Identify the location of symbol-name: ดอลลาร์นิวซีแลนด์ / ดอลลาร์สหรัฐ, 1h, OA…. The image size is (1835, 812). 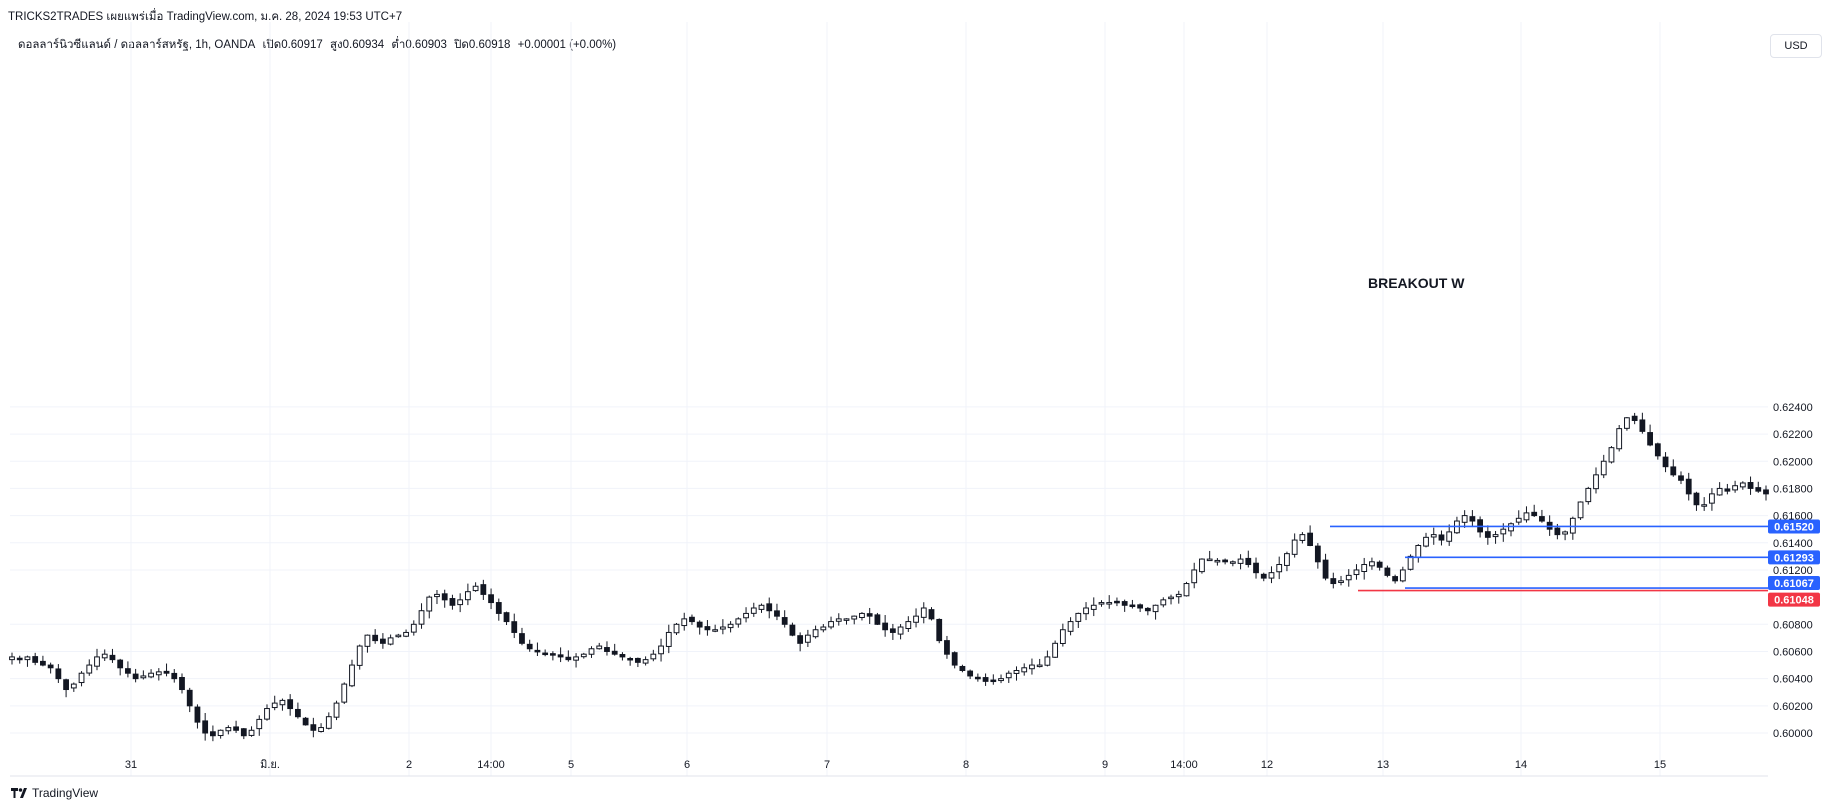
(137, 45).